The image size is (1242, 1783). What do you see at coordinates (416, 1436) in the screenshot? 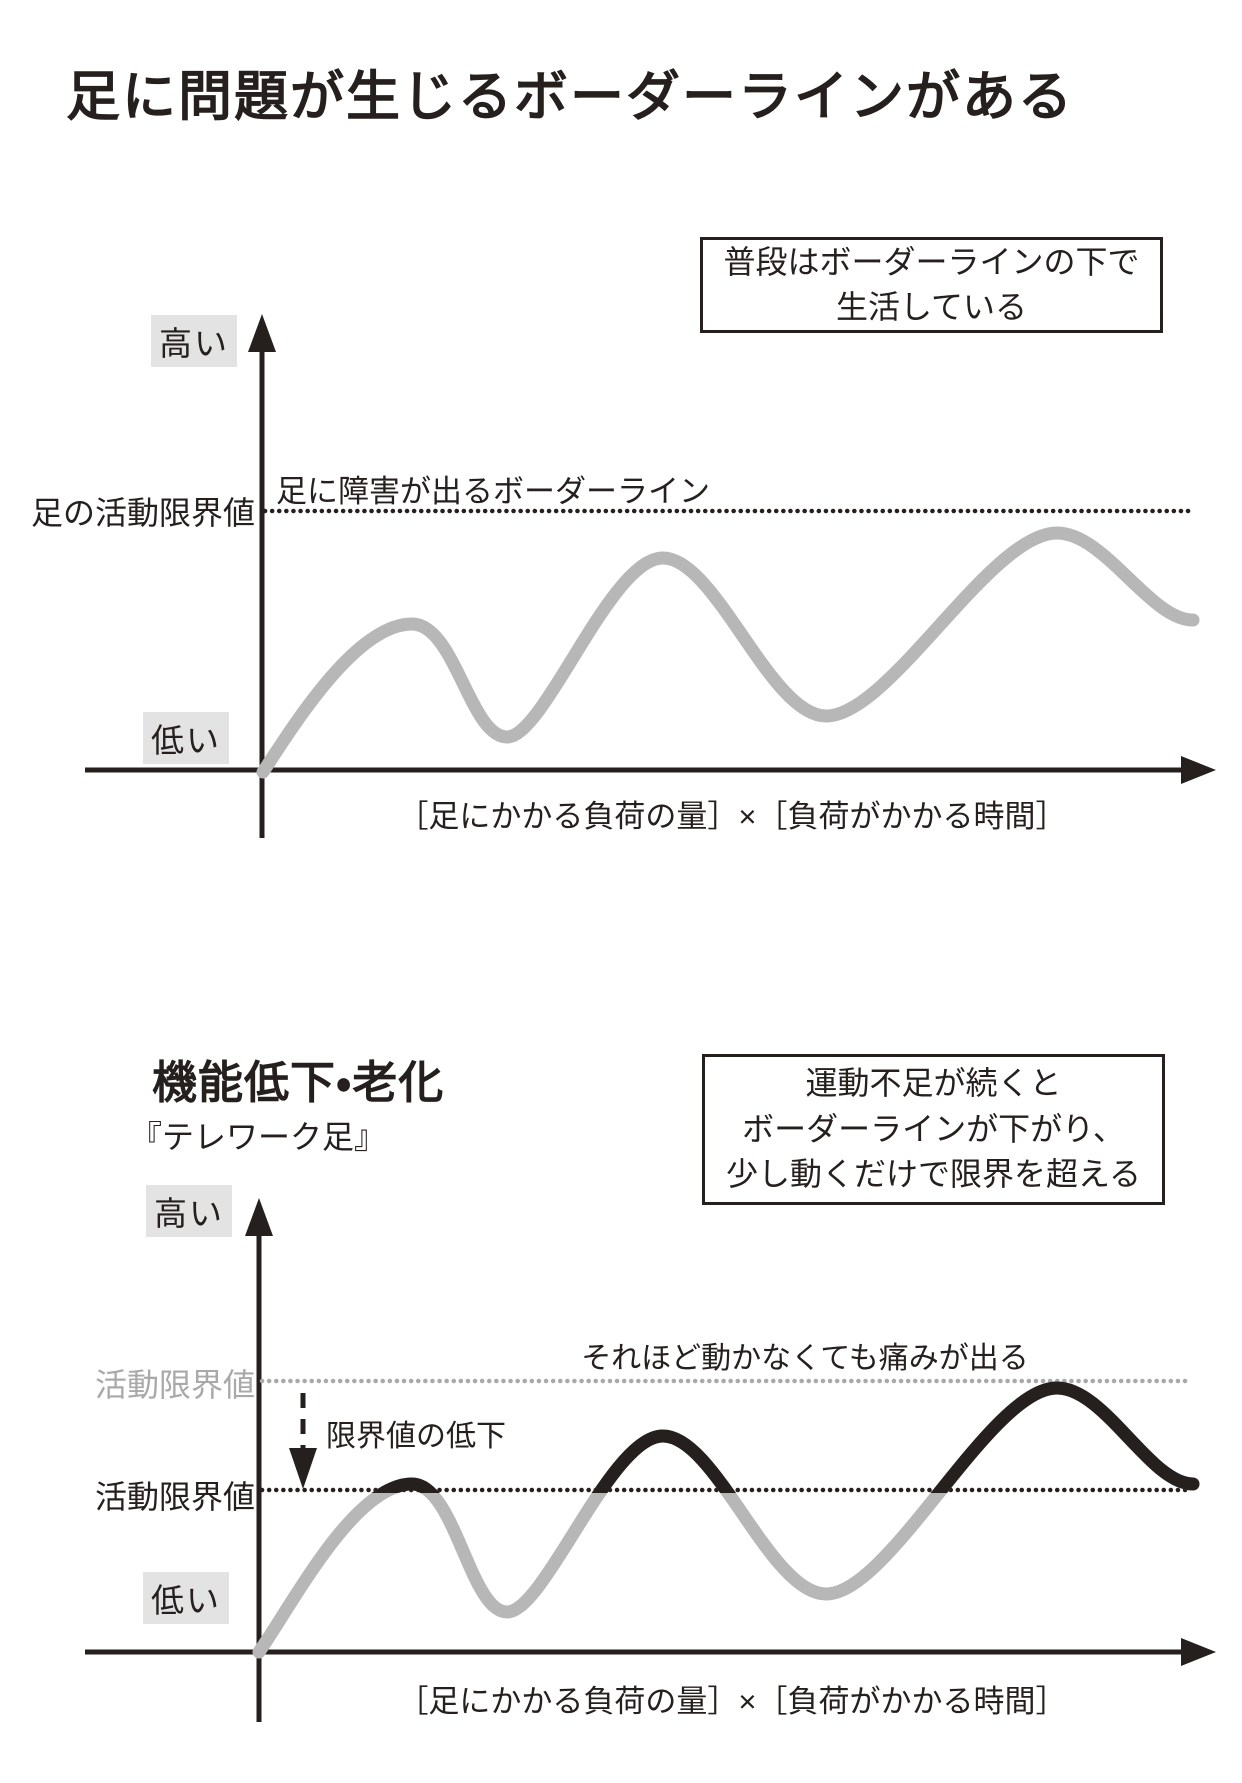
I see `limit-drop-label: 限界値の低下` at bounding box center [416, 1436].